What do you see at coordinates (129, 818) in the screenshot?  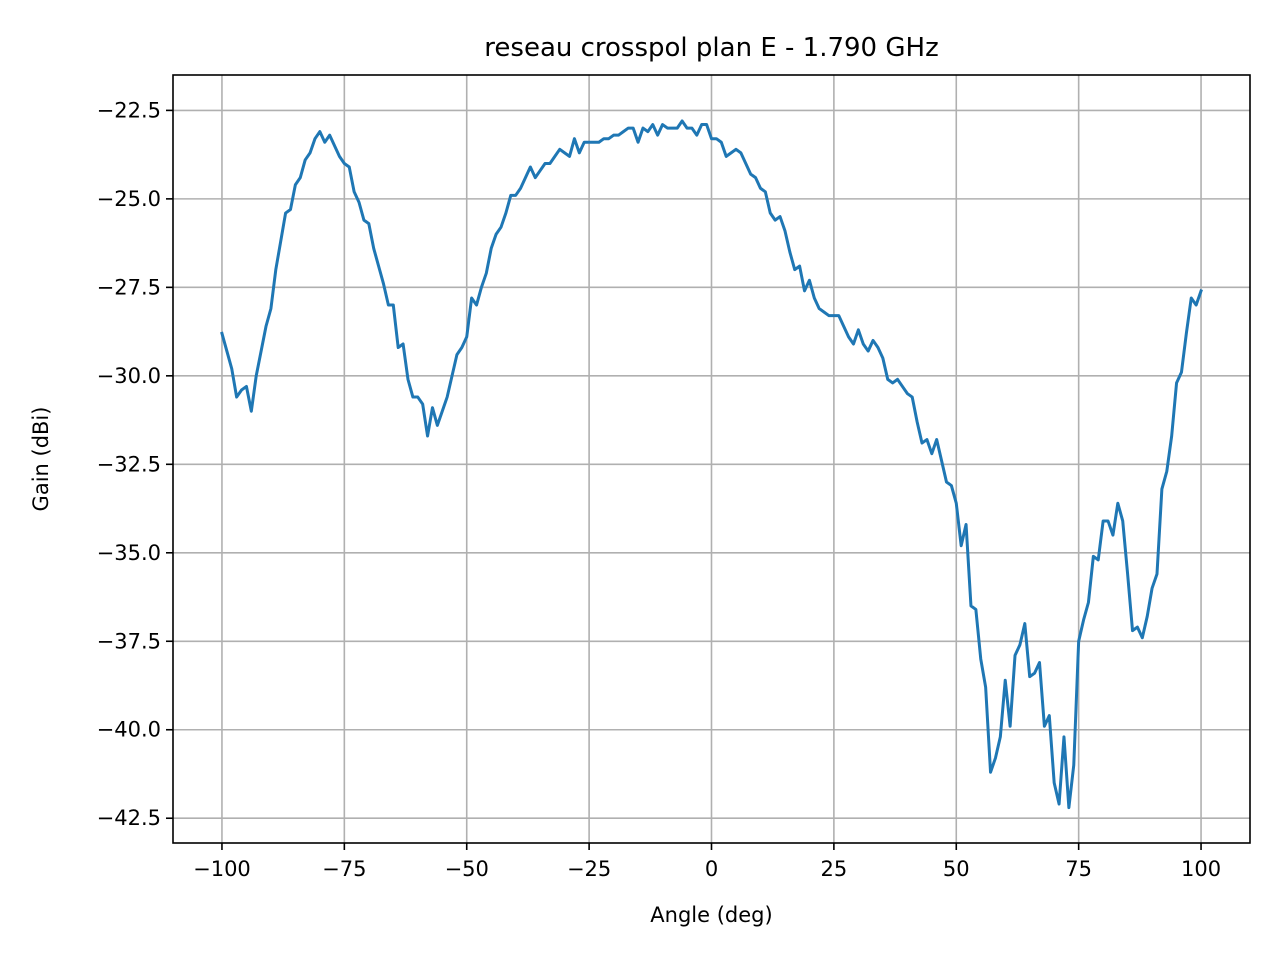 I see `y-tick-label: −42.5` at bounding box center [129, 818].